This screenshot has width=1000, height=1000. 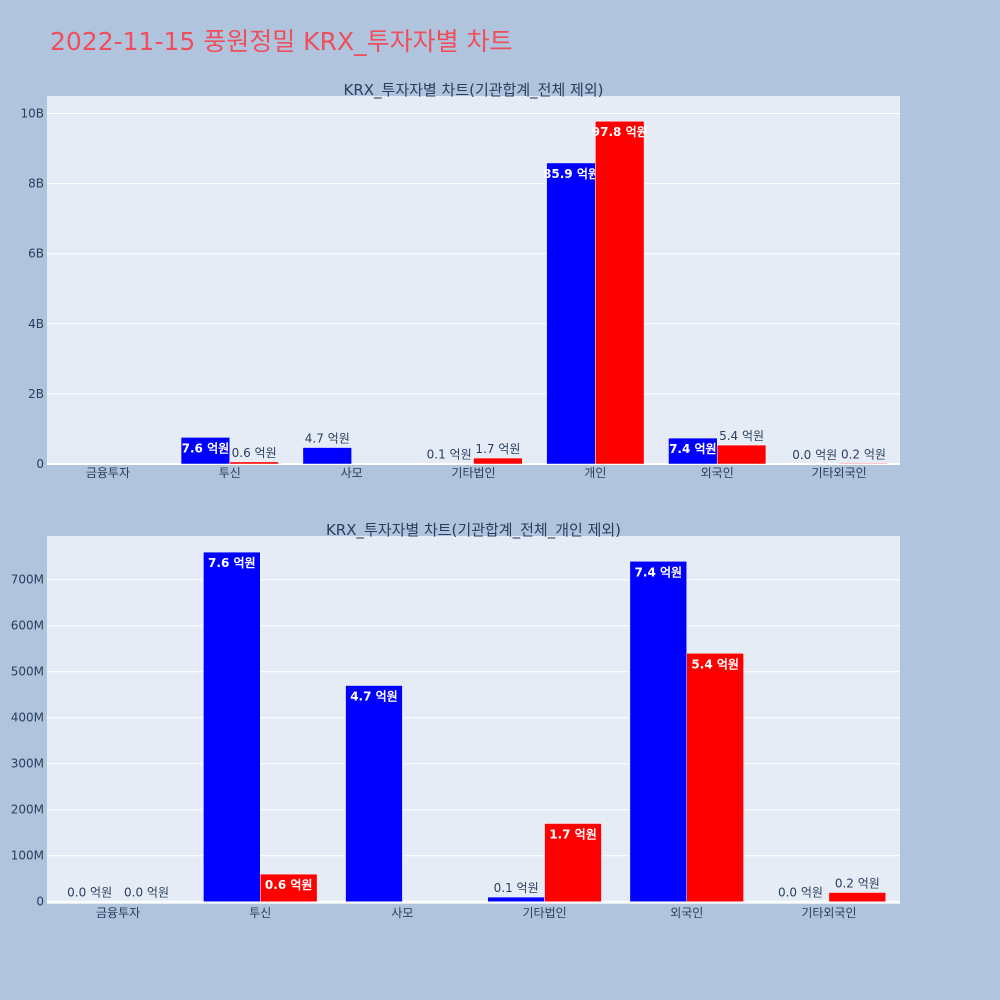 I want to click on bar-data-label: 97.8 억원, so click(x=620, y=132).